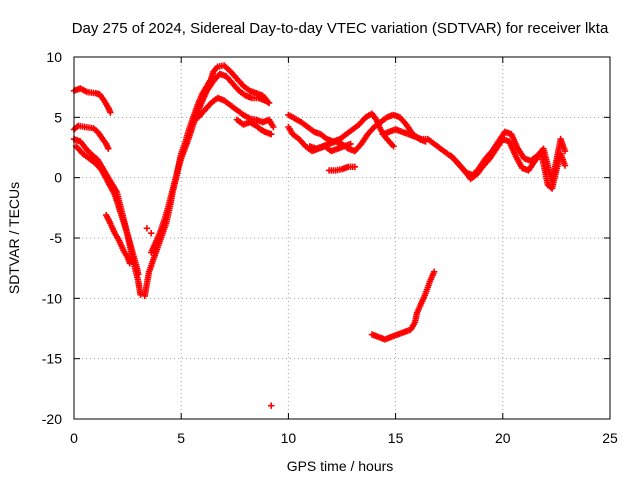 The width and height of the screenshot is (640, 480). I want to click on y-tick-label: 5, so click(58, 117).